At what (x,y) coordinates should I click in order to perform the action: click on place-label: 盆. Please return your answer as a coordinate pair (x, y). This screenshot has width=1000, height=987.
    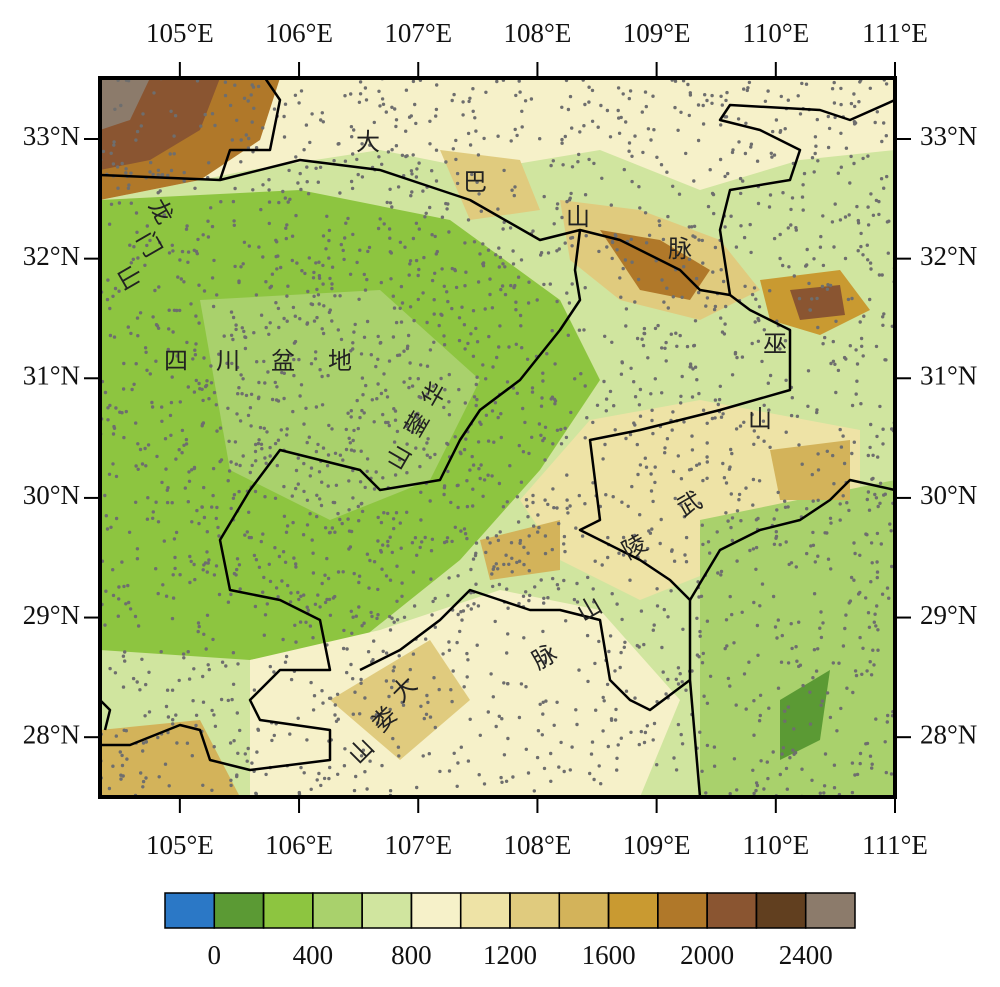
    Looking at the image, I should click on (283, 361).